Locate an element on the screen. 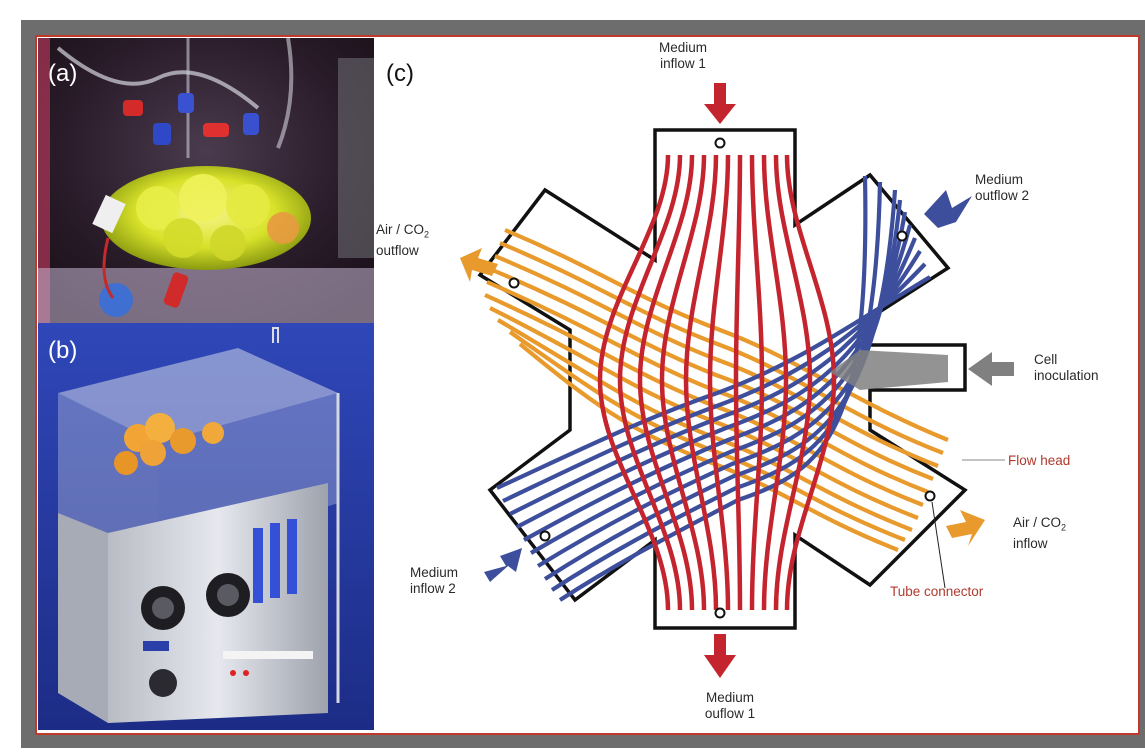  label-flow-head: Flow head is located at coordinates (1039, 460).